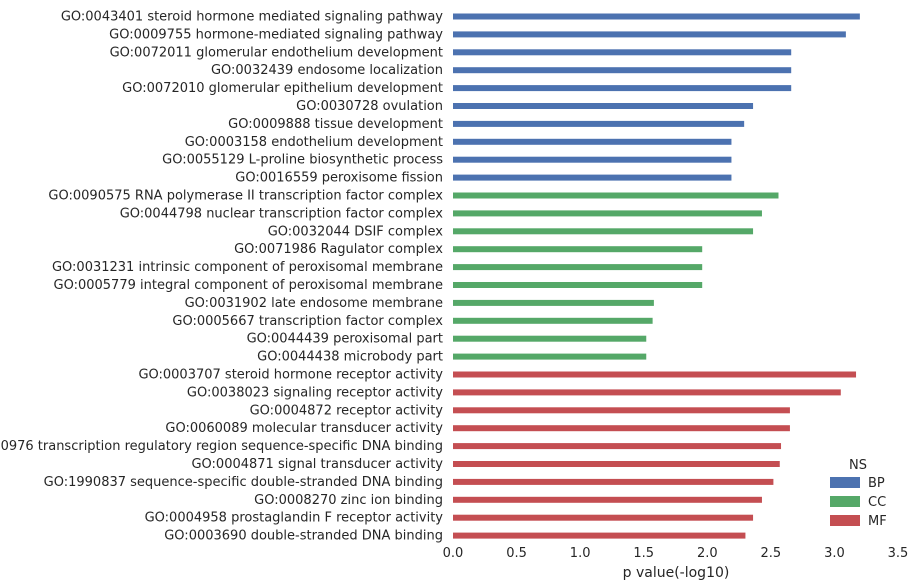  Describe the element at coordinates (676, 573) in the screenshot. I see `x-axis-label: p value(-log10)` at that location.